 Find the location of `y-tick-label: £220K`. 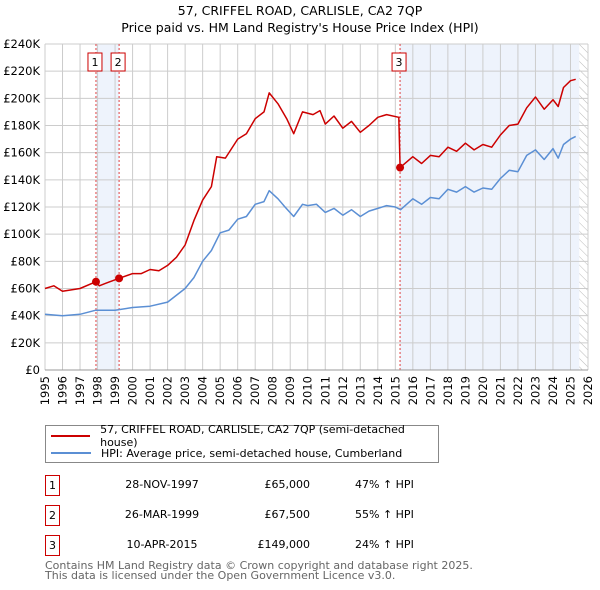

y-tick-label: £220K is located at coordinates (21, 71).